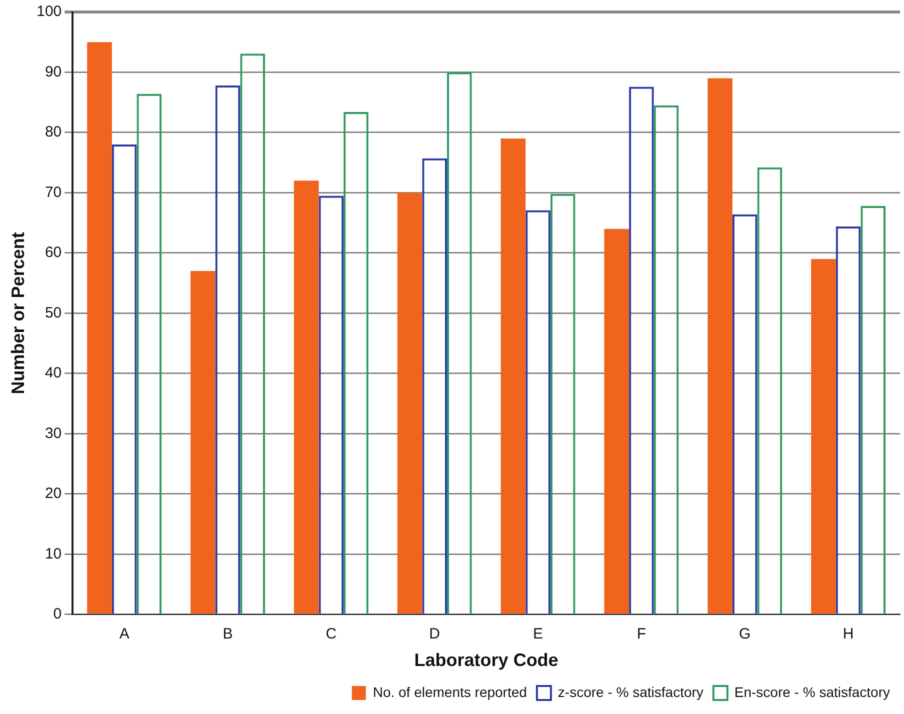 This screenshot has width=904, height=714. What do you see at coordinates (53, 192) in the screenshot?
I see `y-tick-label: 70` at bounding box center [53, 192].